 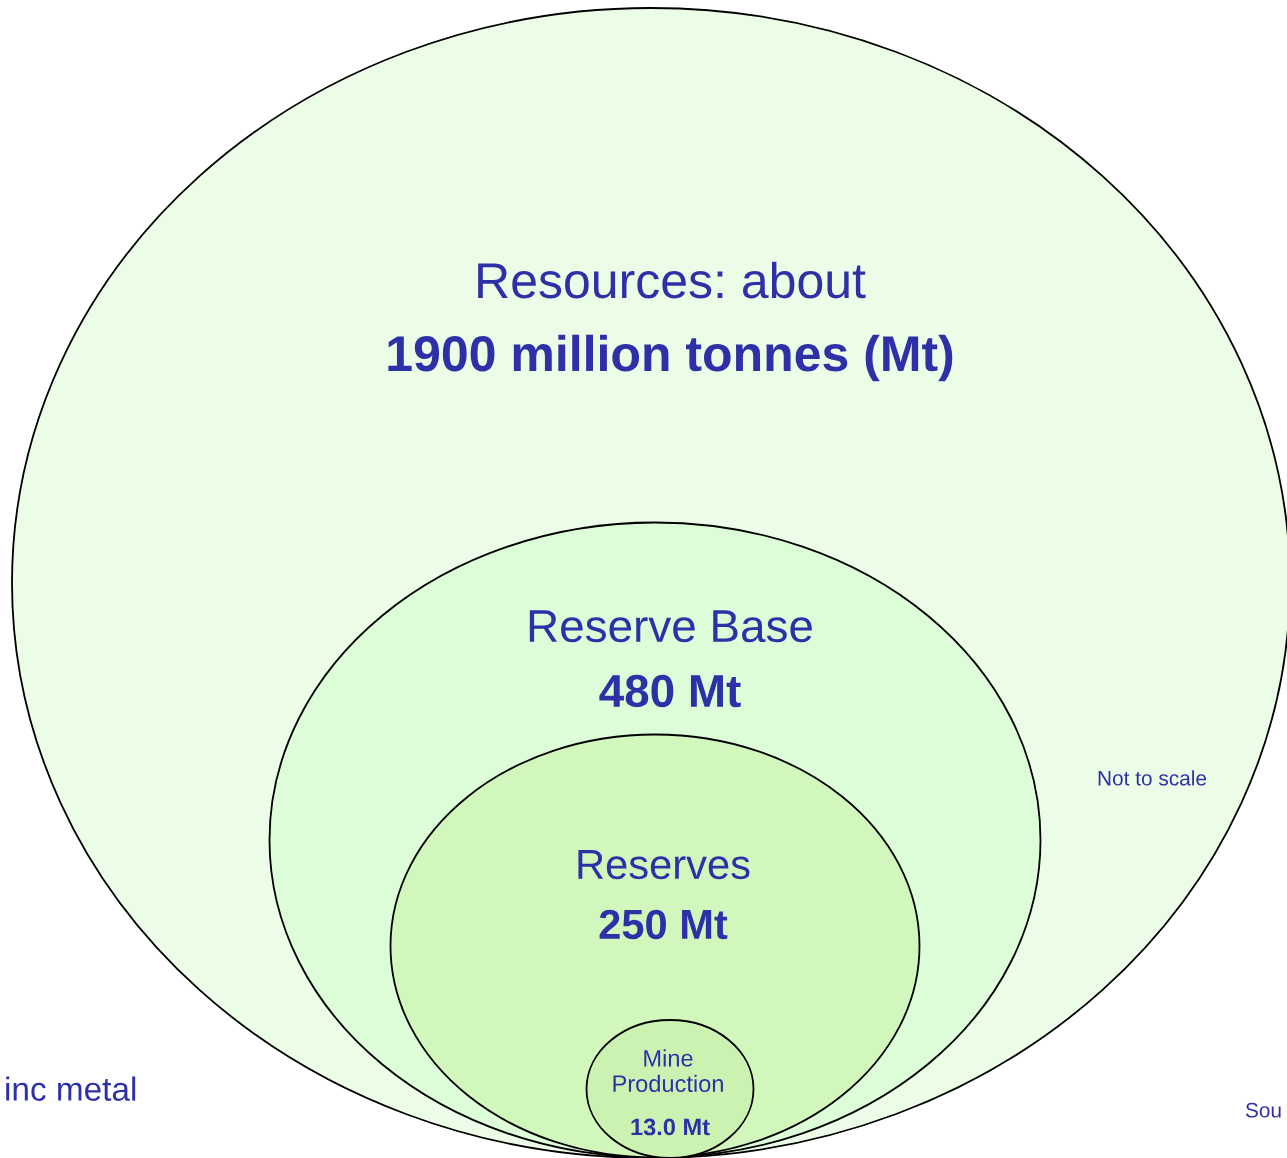 What do you see at coordinates (670, 1127) in the screenshot?
I see `data-label: 13.0 Mt` at bounding box center [670, 1127].